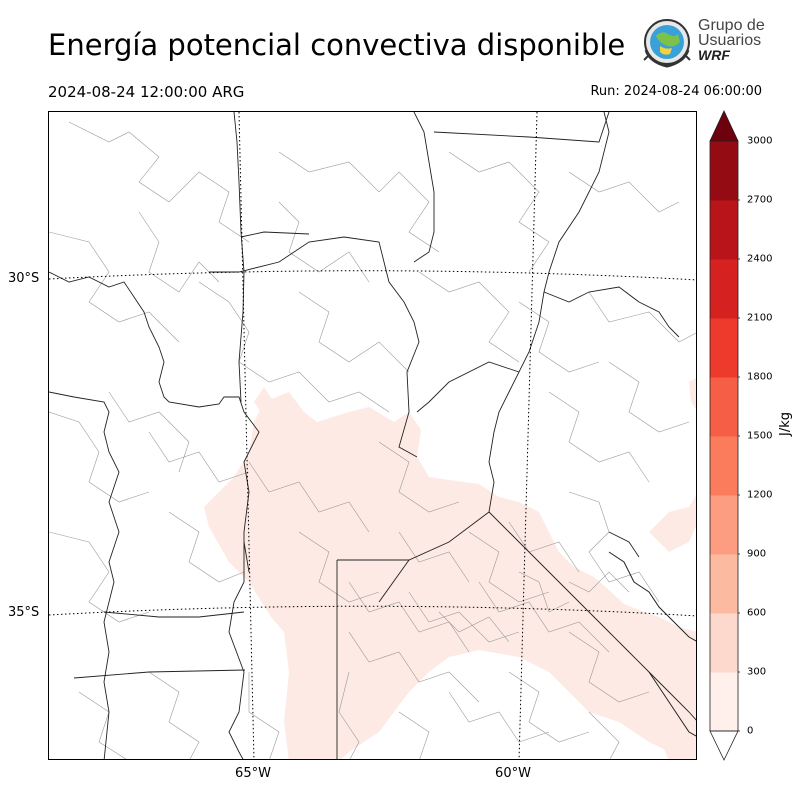  Describe the element at coordinates (513, 773) in the screenshot. I see `lon-label-60w: 60°W` at that location.